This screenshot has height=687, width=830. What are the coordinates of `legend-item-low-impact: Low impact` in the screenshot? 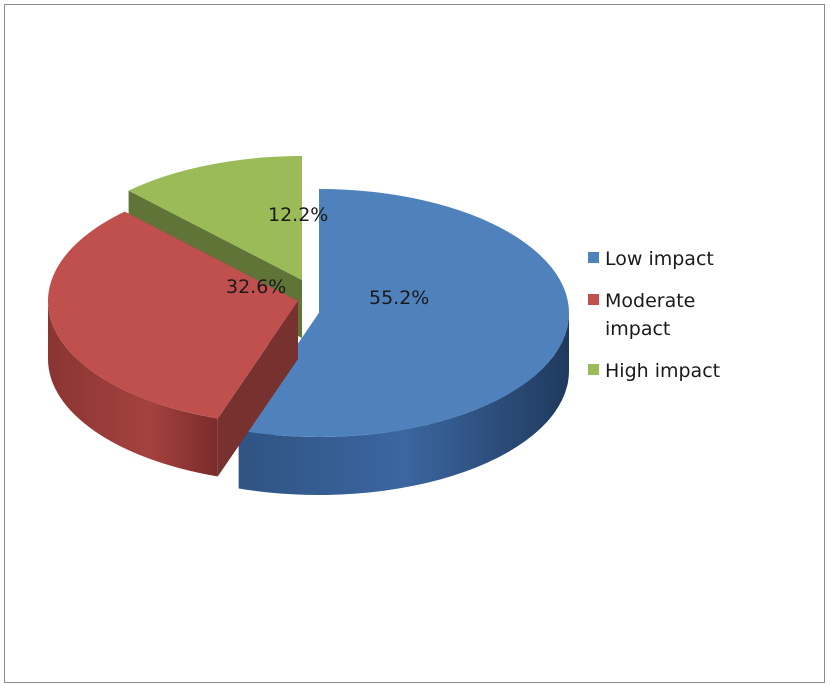 It's located at (663, 259).